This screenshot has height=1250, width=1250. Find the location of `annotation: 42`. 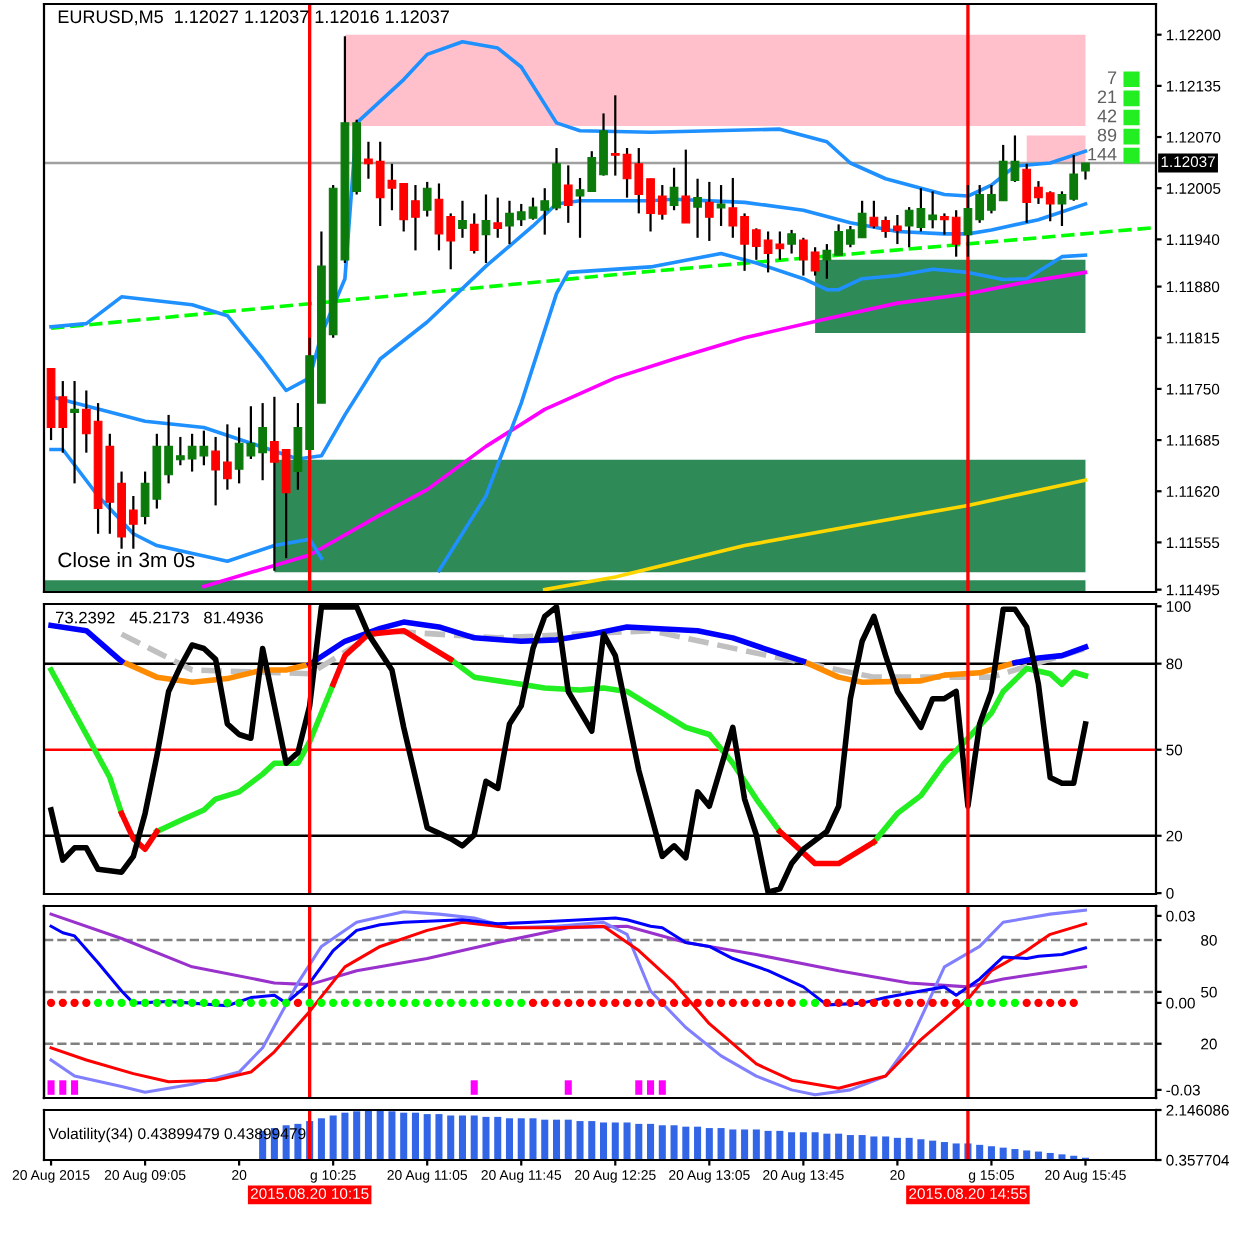

annotation: 42 is located at coordinates (1107, 116).